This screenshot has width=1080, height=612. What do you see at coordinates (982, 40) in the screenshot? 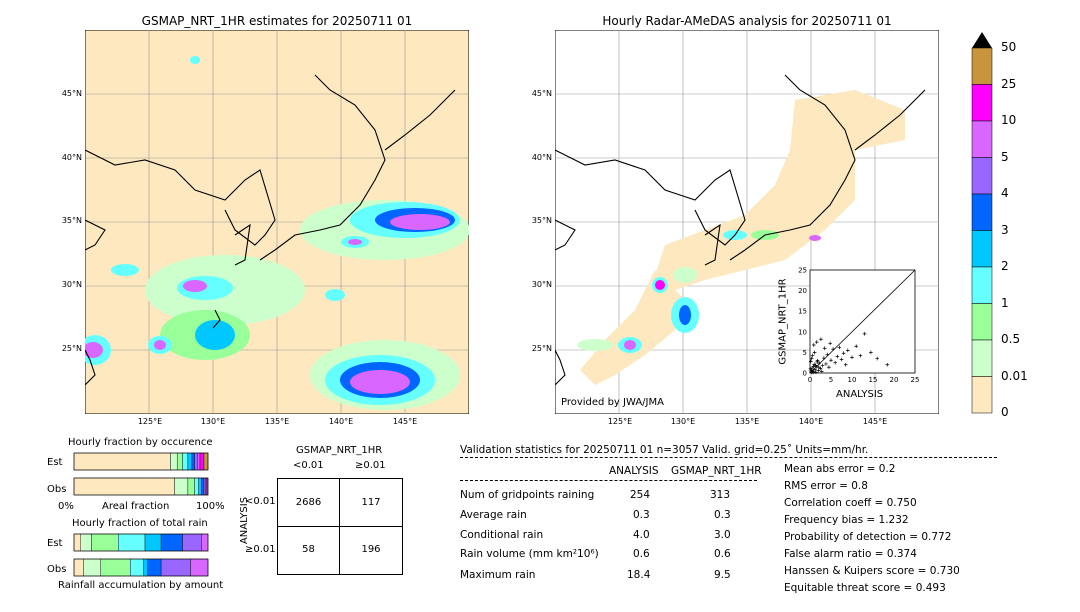
I see `colorbar-extend-arrow` at bounding box center [982, 40].